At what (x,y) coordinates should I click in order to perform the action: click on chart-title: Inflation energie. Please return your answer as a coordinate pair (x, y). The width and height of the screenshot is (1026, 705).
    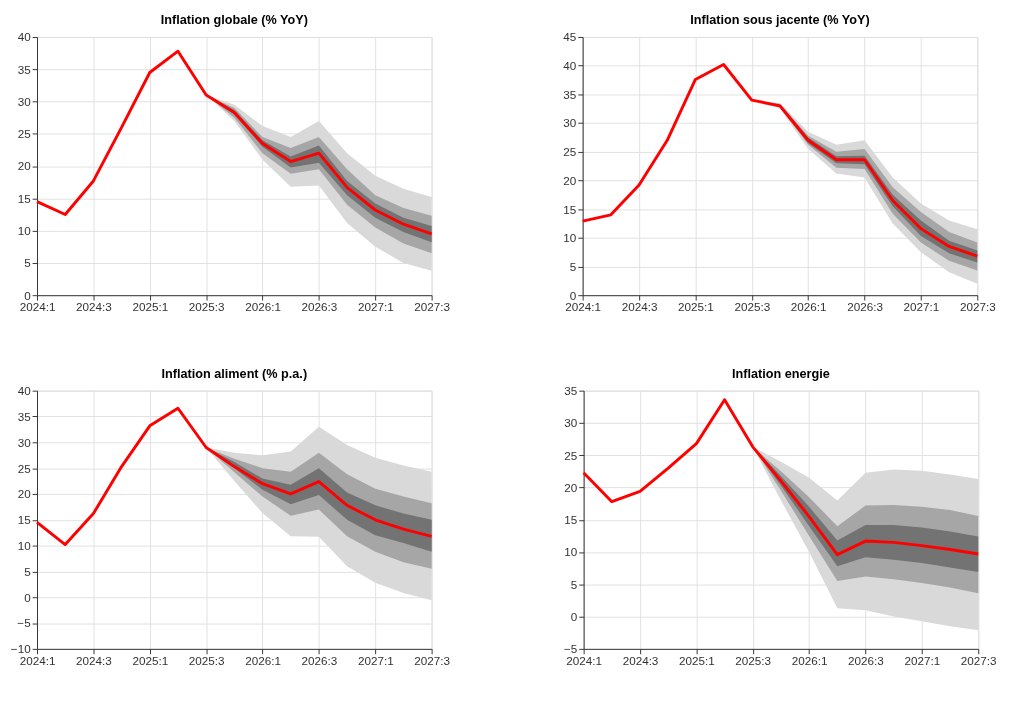
    Looking at the image, I should click on (781, 374).